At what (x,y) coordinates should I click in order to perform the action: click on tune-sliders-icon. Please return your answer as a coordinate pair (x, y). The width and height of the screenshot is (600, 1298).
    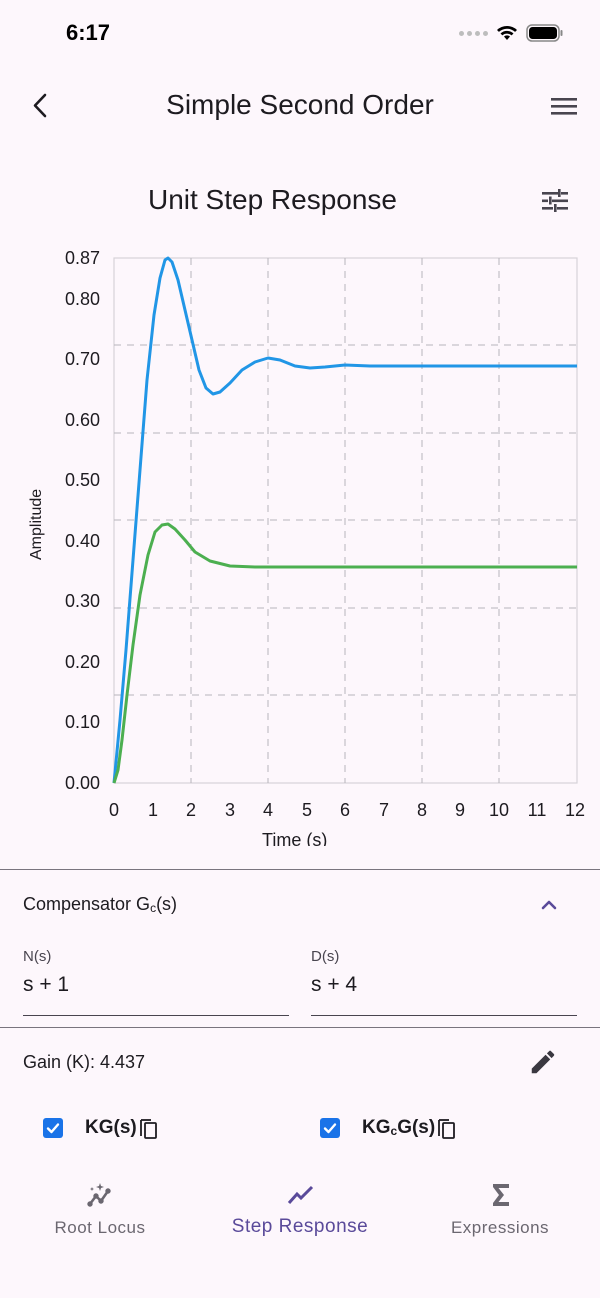
    Looking at the image, I should click on (555, 200).